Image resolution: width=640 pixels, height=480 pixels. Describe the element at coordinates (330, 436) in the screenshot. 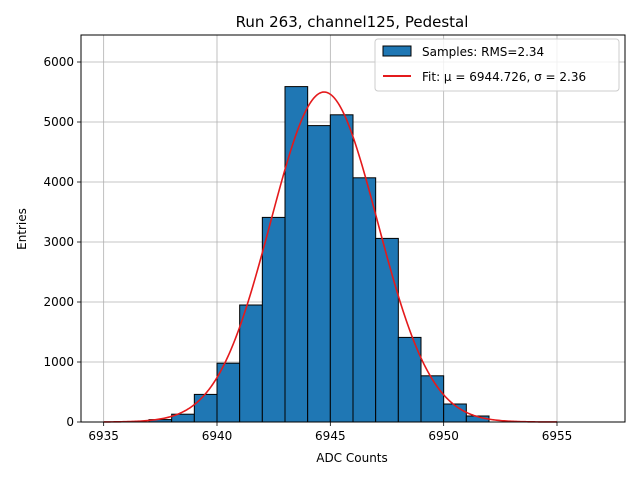

I see `x-tick-label: 6945` at that location.